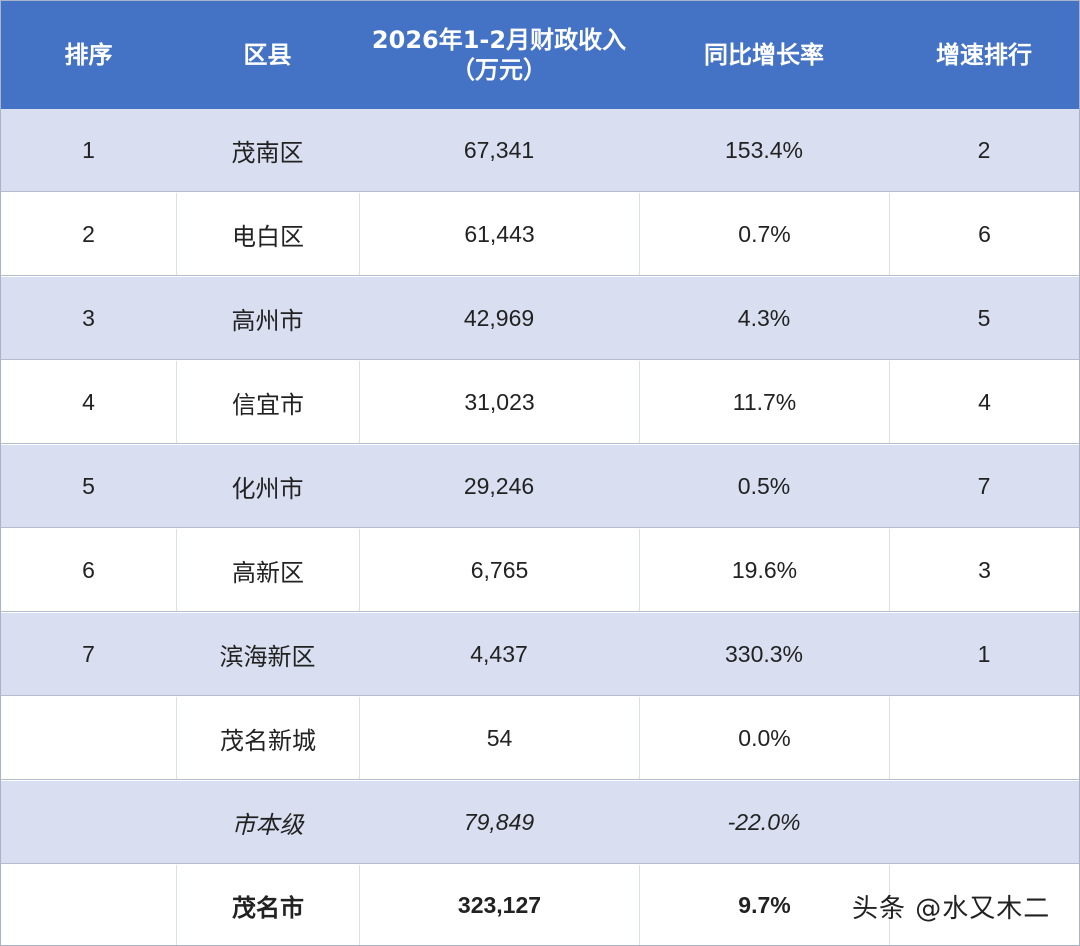  I want to click on cell-district: 高新区, so click(267, 570).